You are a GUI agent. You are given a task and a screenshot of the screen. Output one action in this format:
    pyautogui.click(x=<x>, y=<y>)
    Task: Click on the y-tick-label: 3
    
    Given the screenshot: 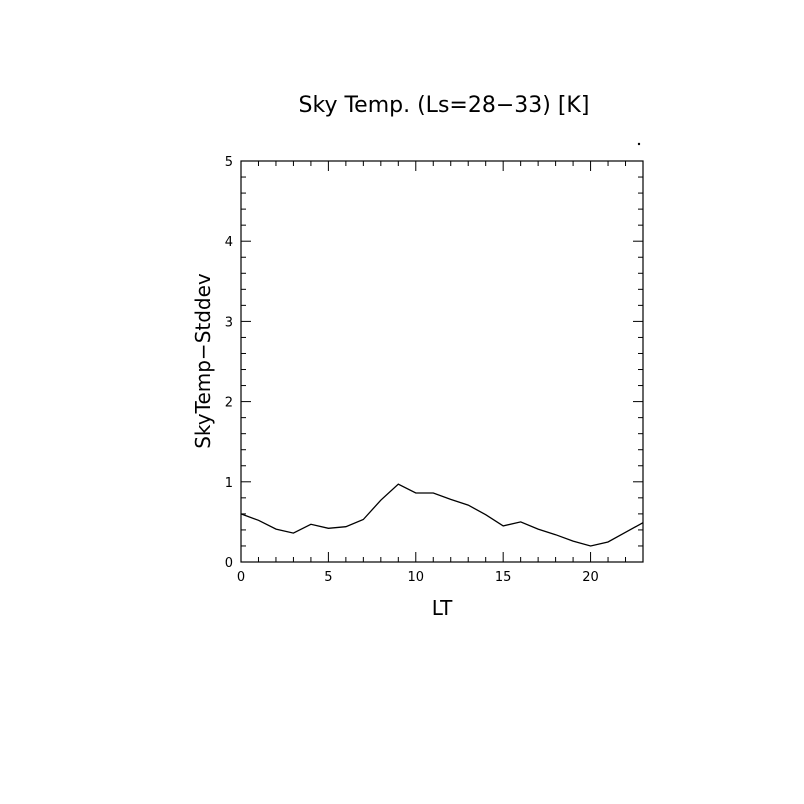 What is the action you would take?
    pyautogui.click(x=229, y=322)
    